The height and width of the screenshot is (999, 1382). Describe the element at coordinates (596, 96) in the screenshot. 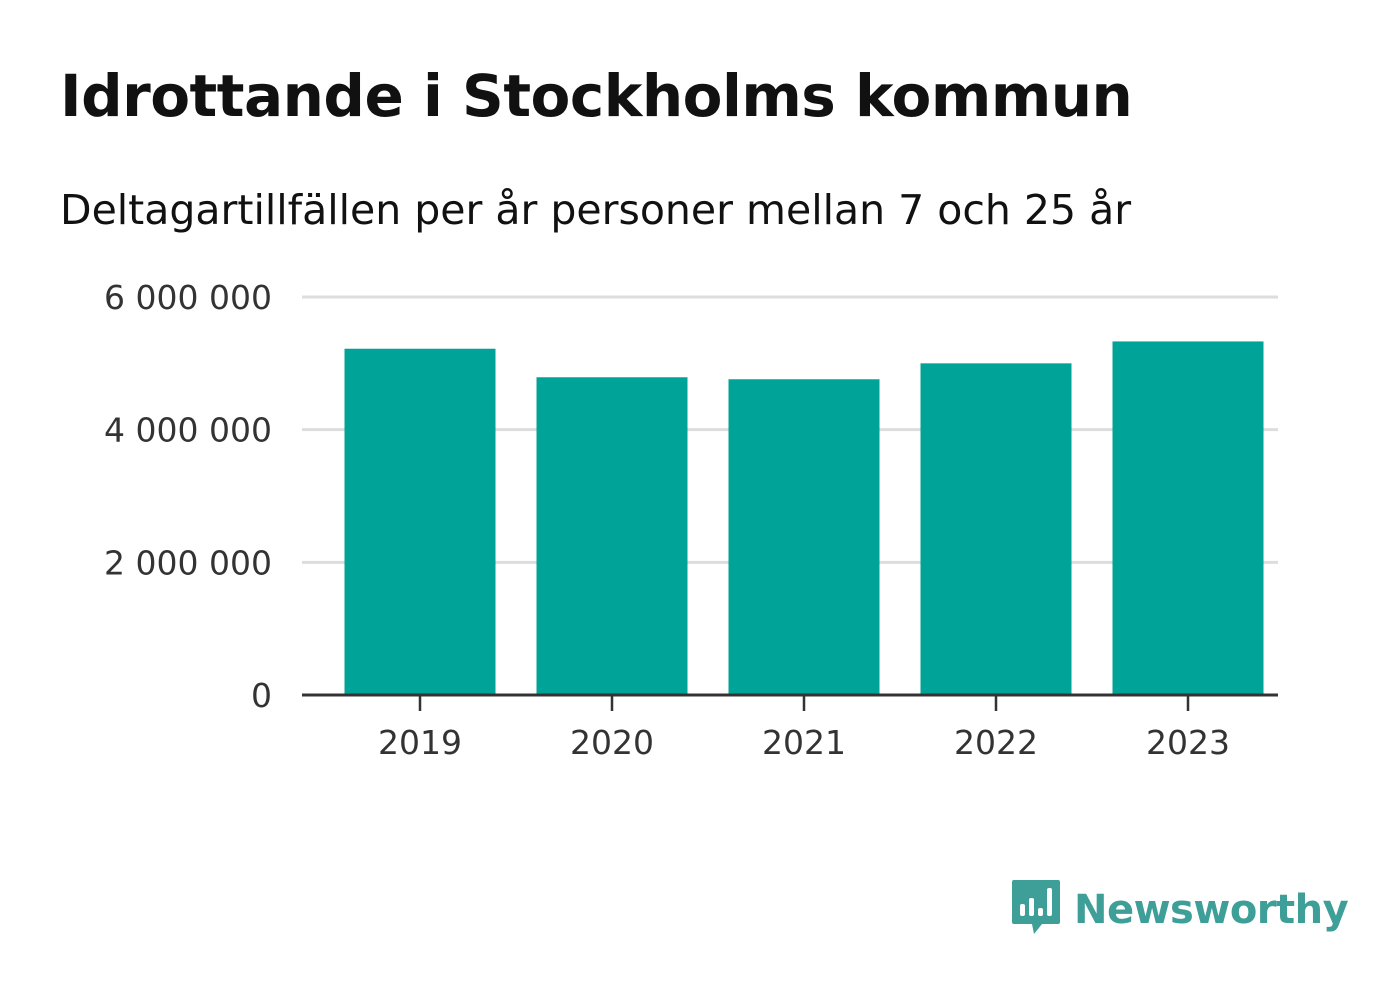

I see `chart-title: Idrottande i Stockholms kommun` at that location.